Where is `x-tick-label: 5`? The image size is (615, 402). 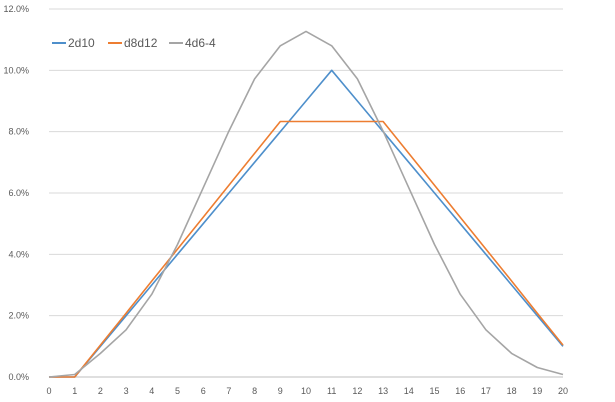 x-tick-label: 5 is located at coordinates (177, 391).